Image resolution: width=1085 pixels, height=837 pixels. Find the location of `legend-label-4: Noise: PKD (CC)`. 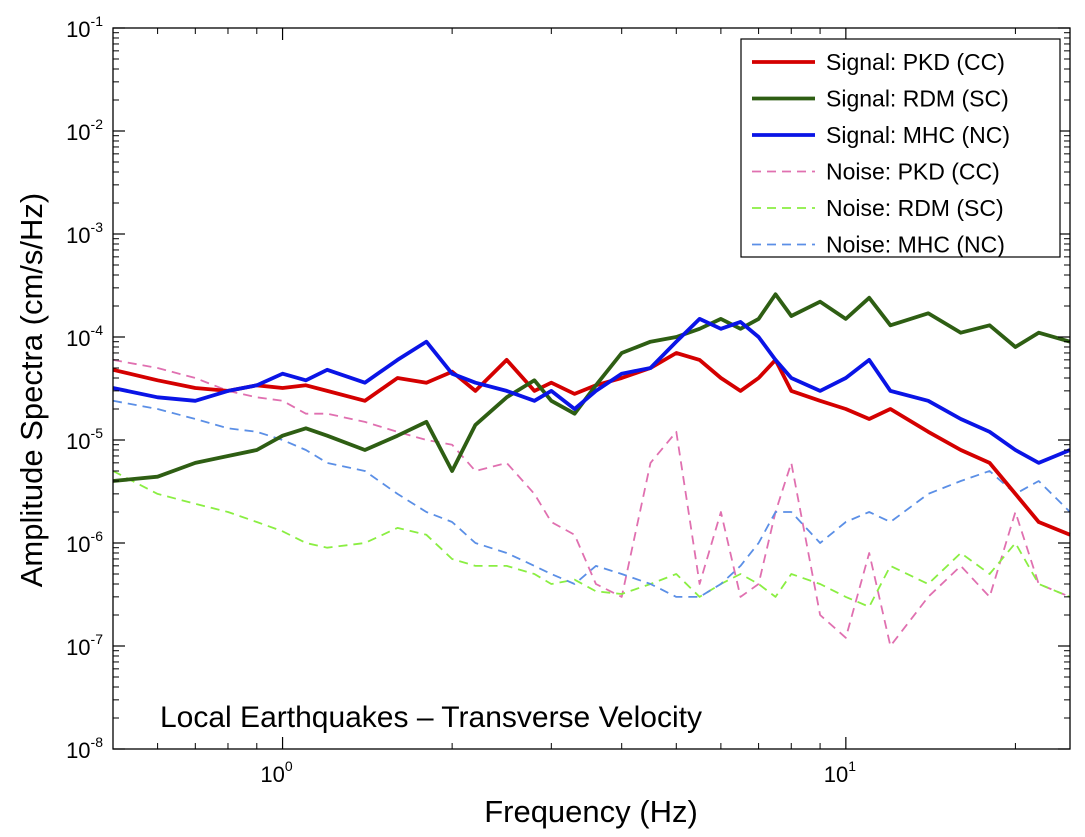

legend-label-4: Noise: PKD (CC) is located at coordinates (913, 172).